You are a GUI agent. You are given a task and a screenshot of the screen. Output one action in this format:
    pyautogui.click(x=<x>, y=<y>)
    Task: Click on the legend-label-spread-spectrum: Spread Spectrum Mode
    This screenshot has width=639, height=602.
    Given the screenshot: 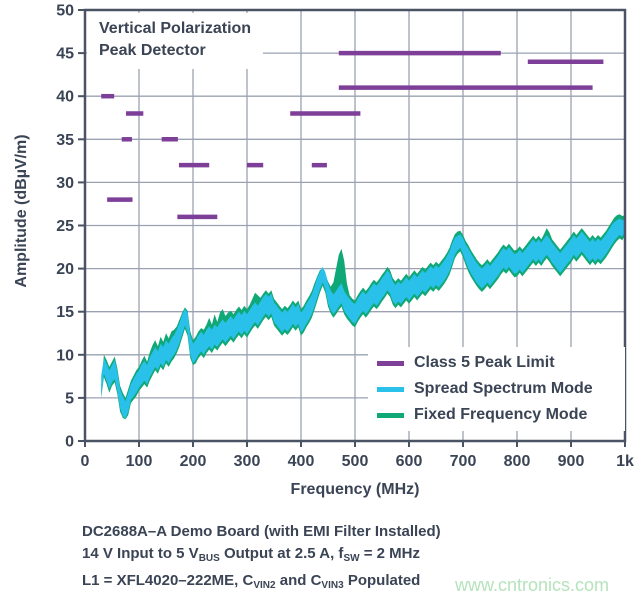 What is the action you would take?
    pyautogui.click(x=503, y=388)
    